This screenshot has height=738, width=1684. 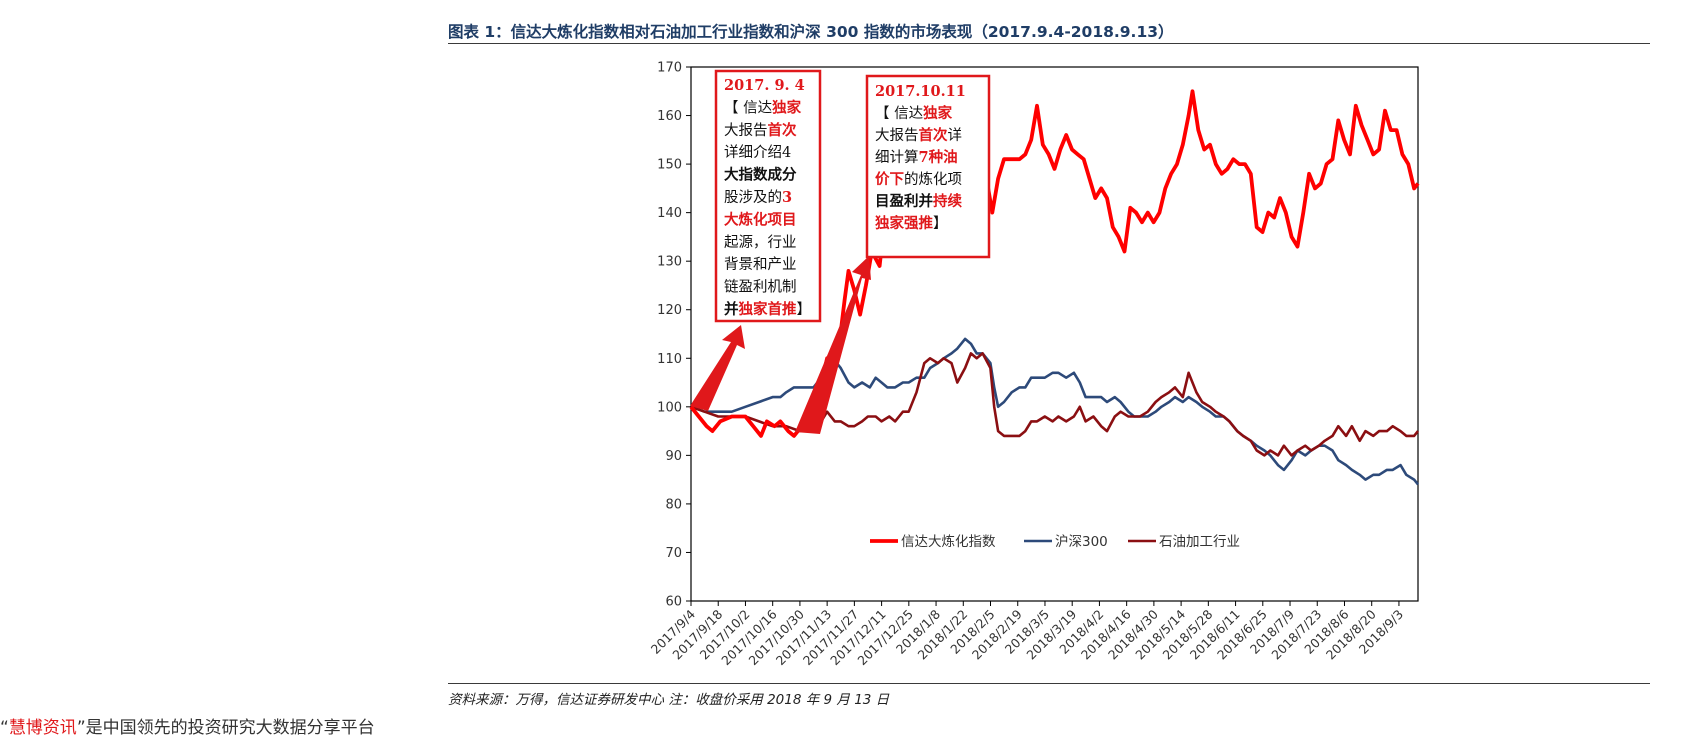 What do you see at coordinates (669, 116) in the screenshot?
I see `y-tick-label: 160` at bounding box center [669, 116].